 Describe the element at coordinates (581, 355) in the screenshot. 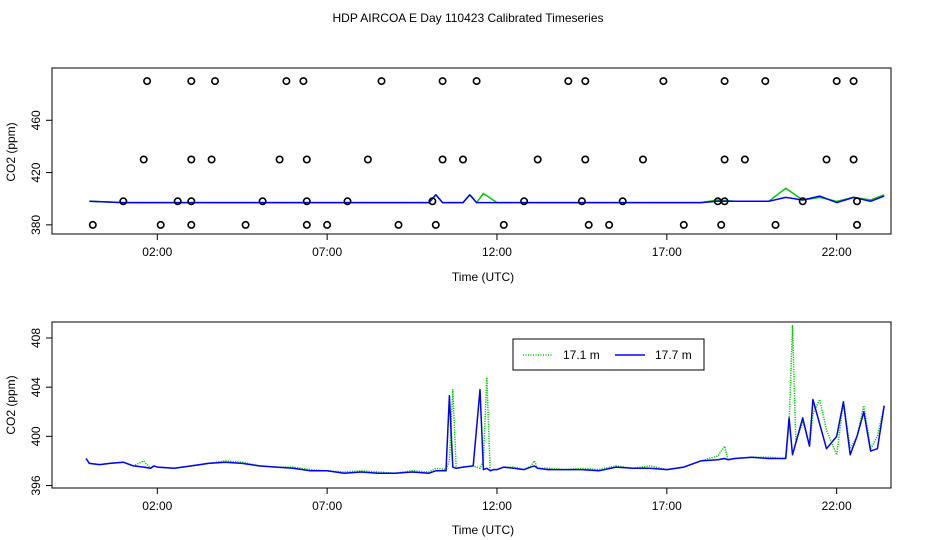

I see `legend-label-17-1m: 17.1 m` at that location.